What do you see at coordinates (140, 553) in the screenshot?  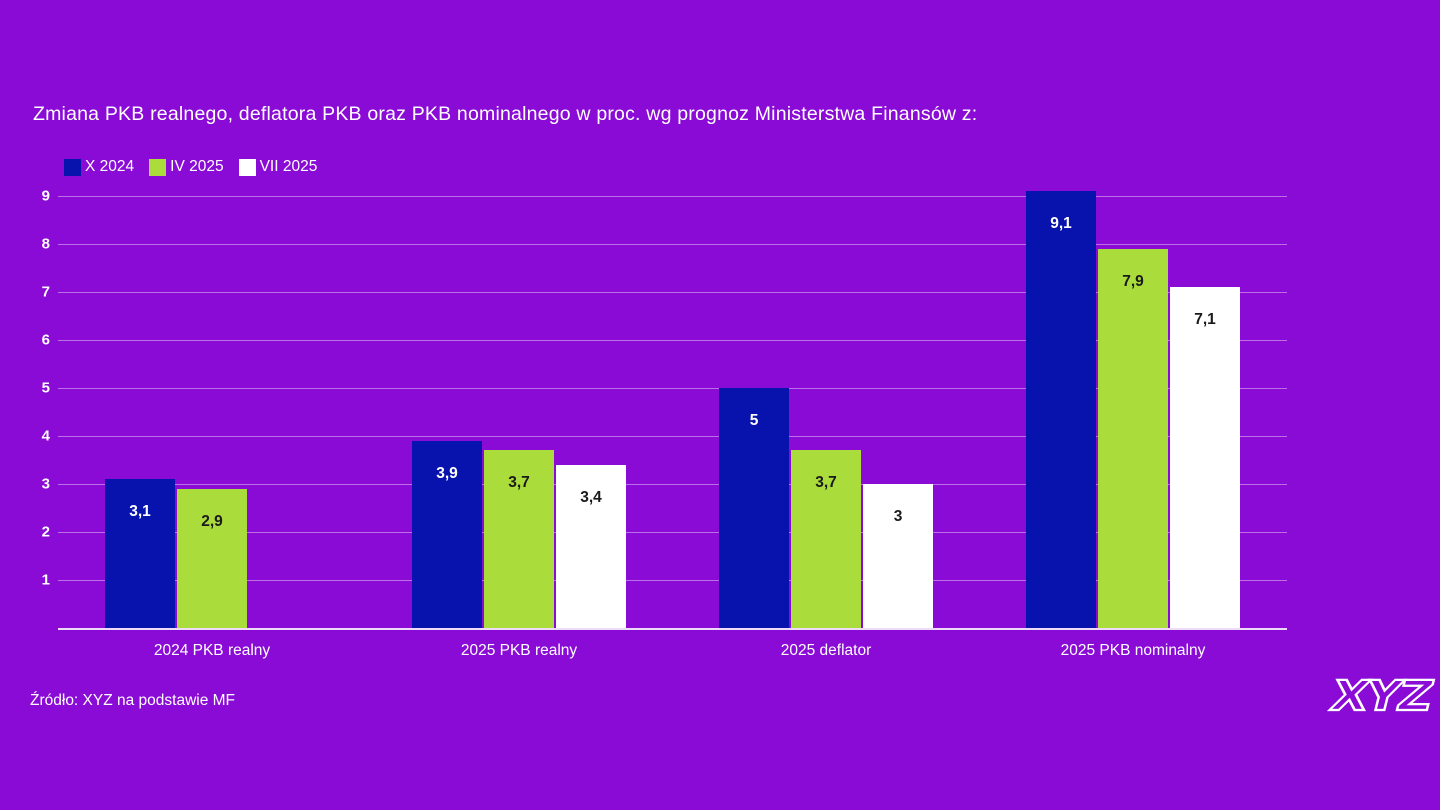 I see `bar-x-2024-2024-pkb-realny: 3,1` at bounding box center [140, 553].